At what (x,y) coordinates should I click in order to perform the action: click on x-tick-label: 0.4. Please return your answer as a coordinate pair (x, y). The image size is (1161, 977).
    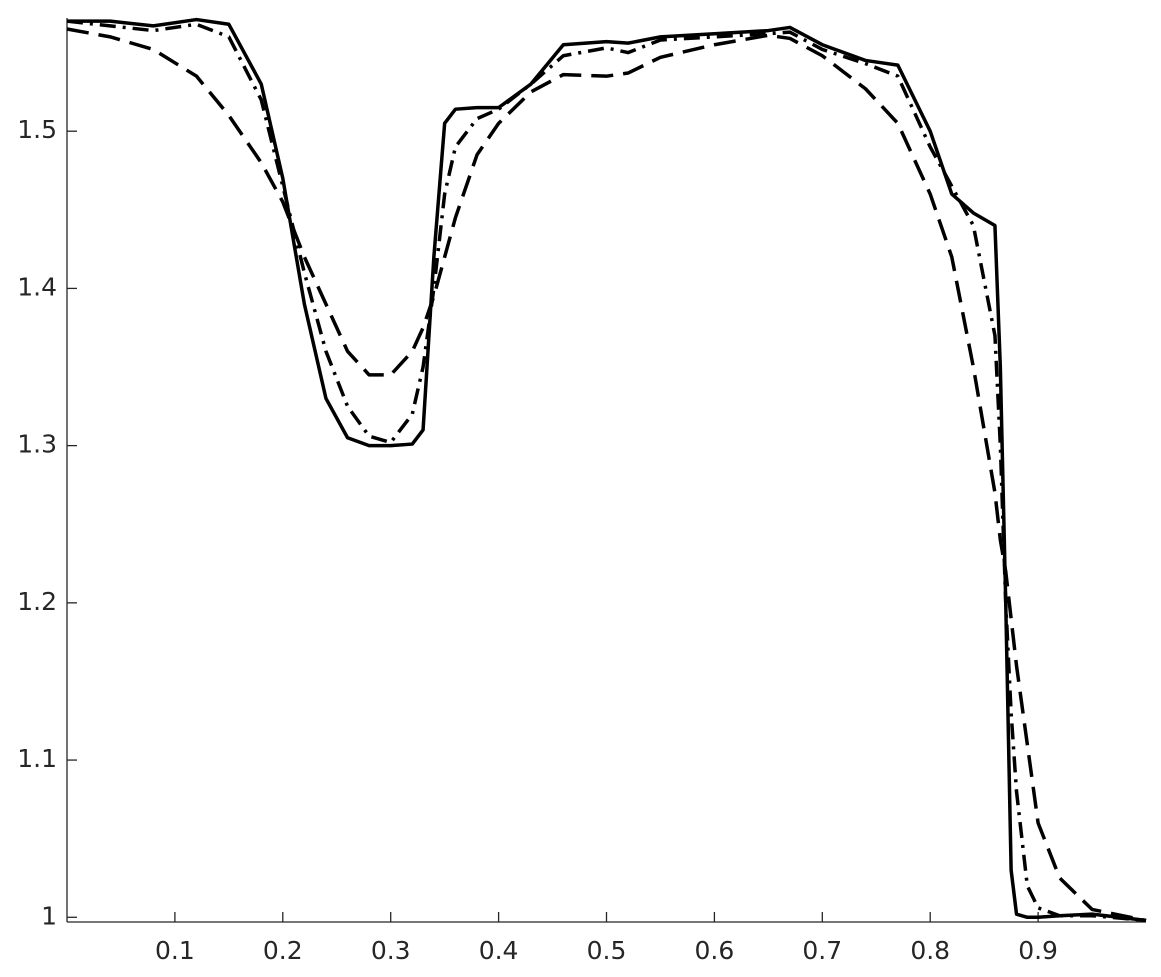
    Looking at the image, I should click on (499, 950).